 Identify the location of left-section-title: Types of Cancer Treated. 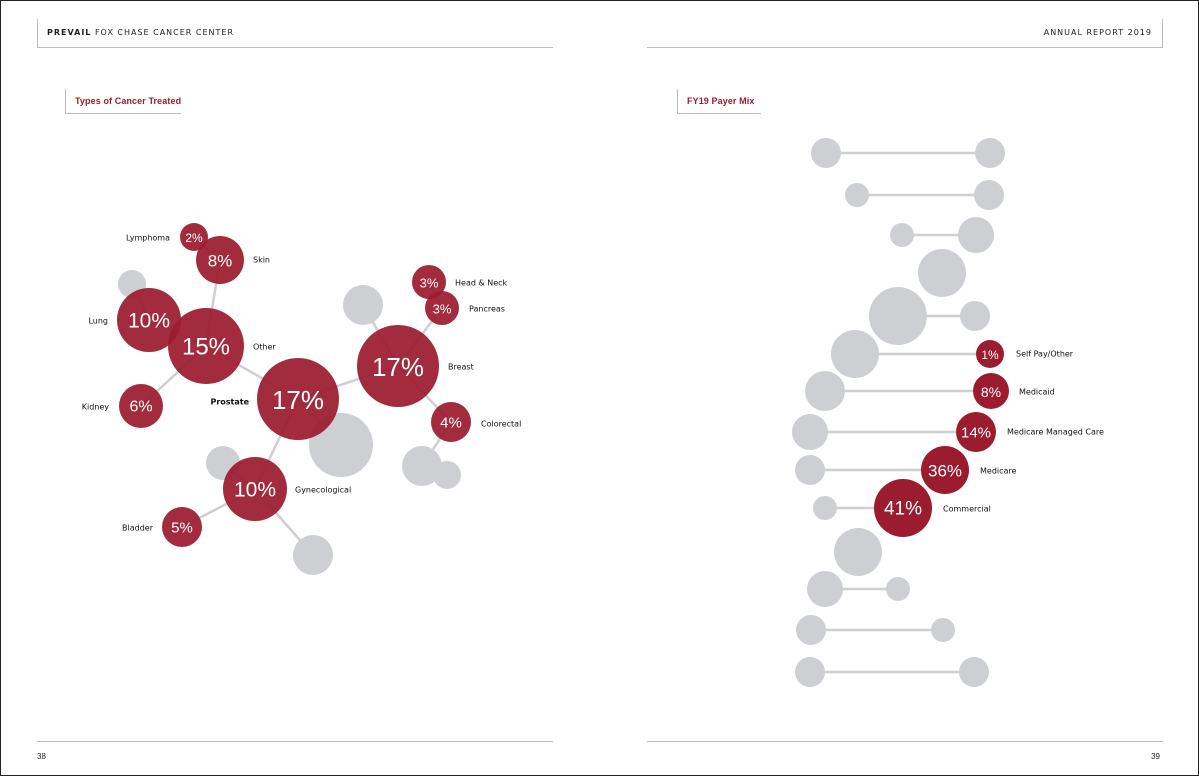
(128, 101).